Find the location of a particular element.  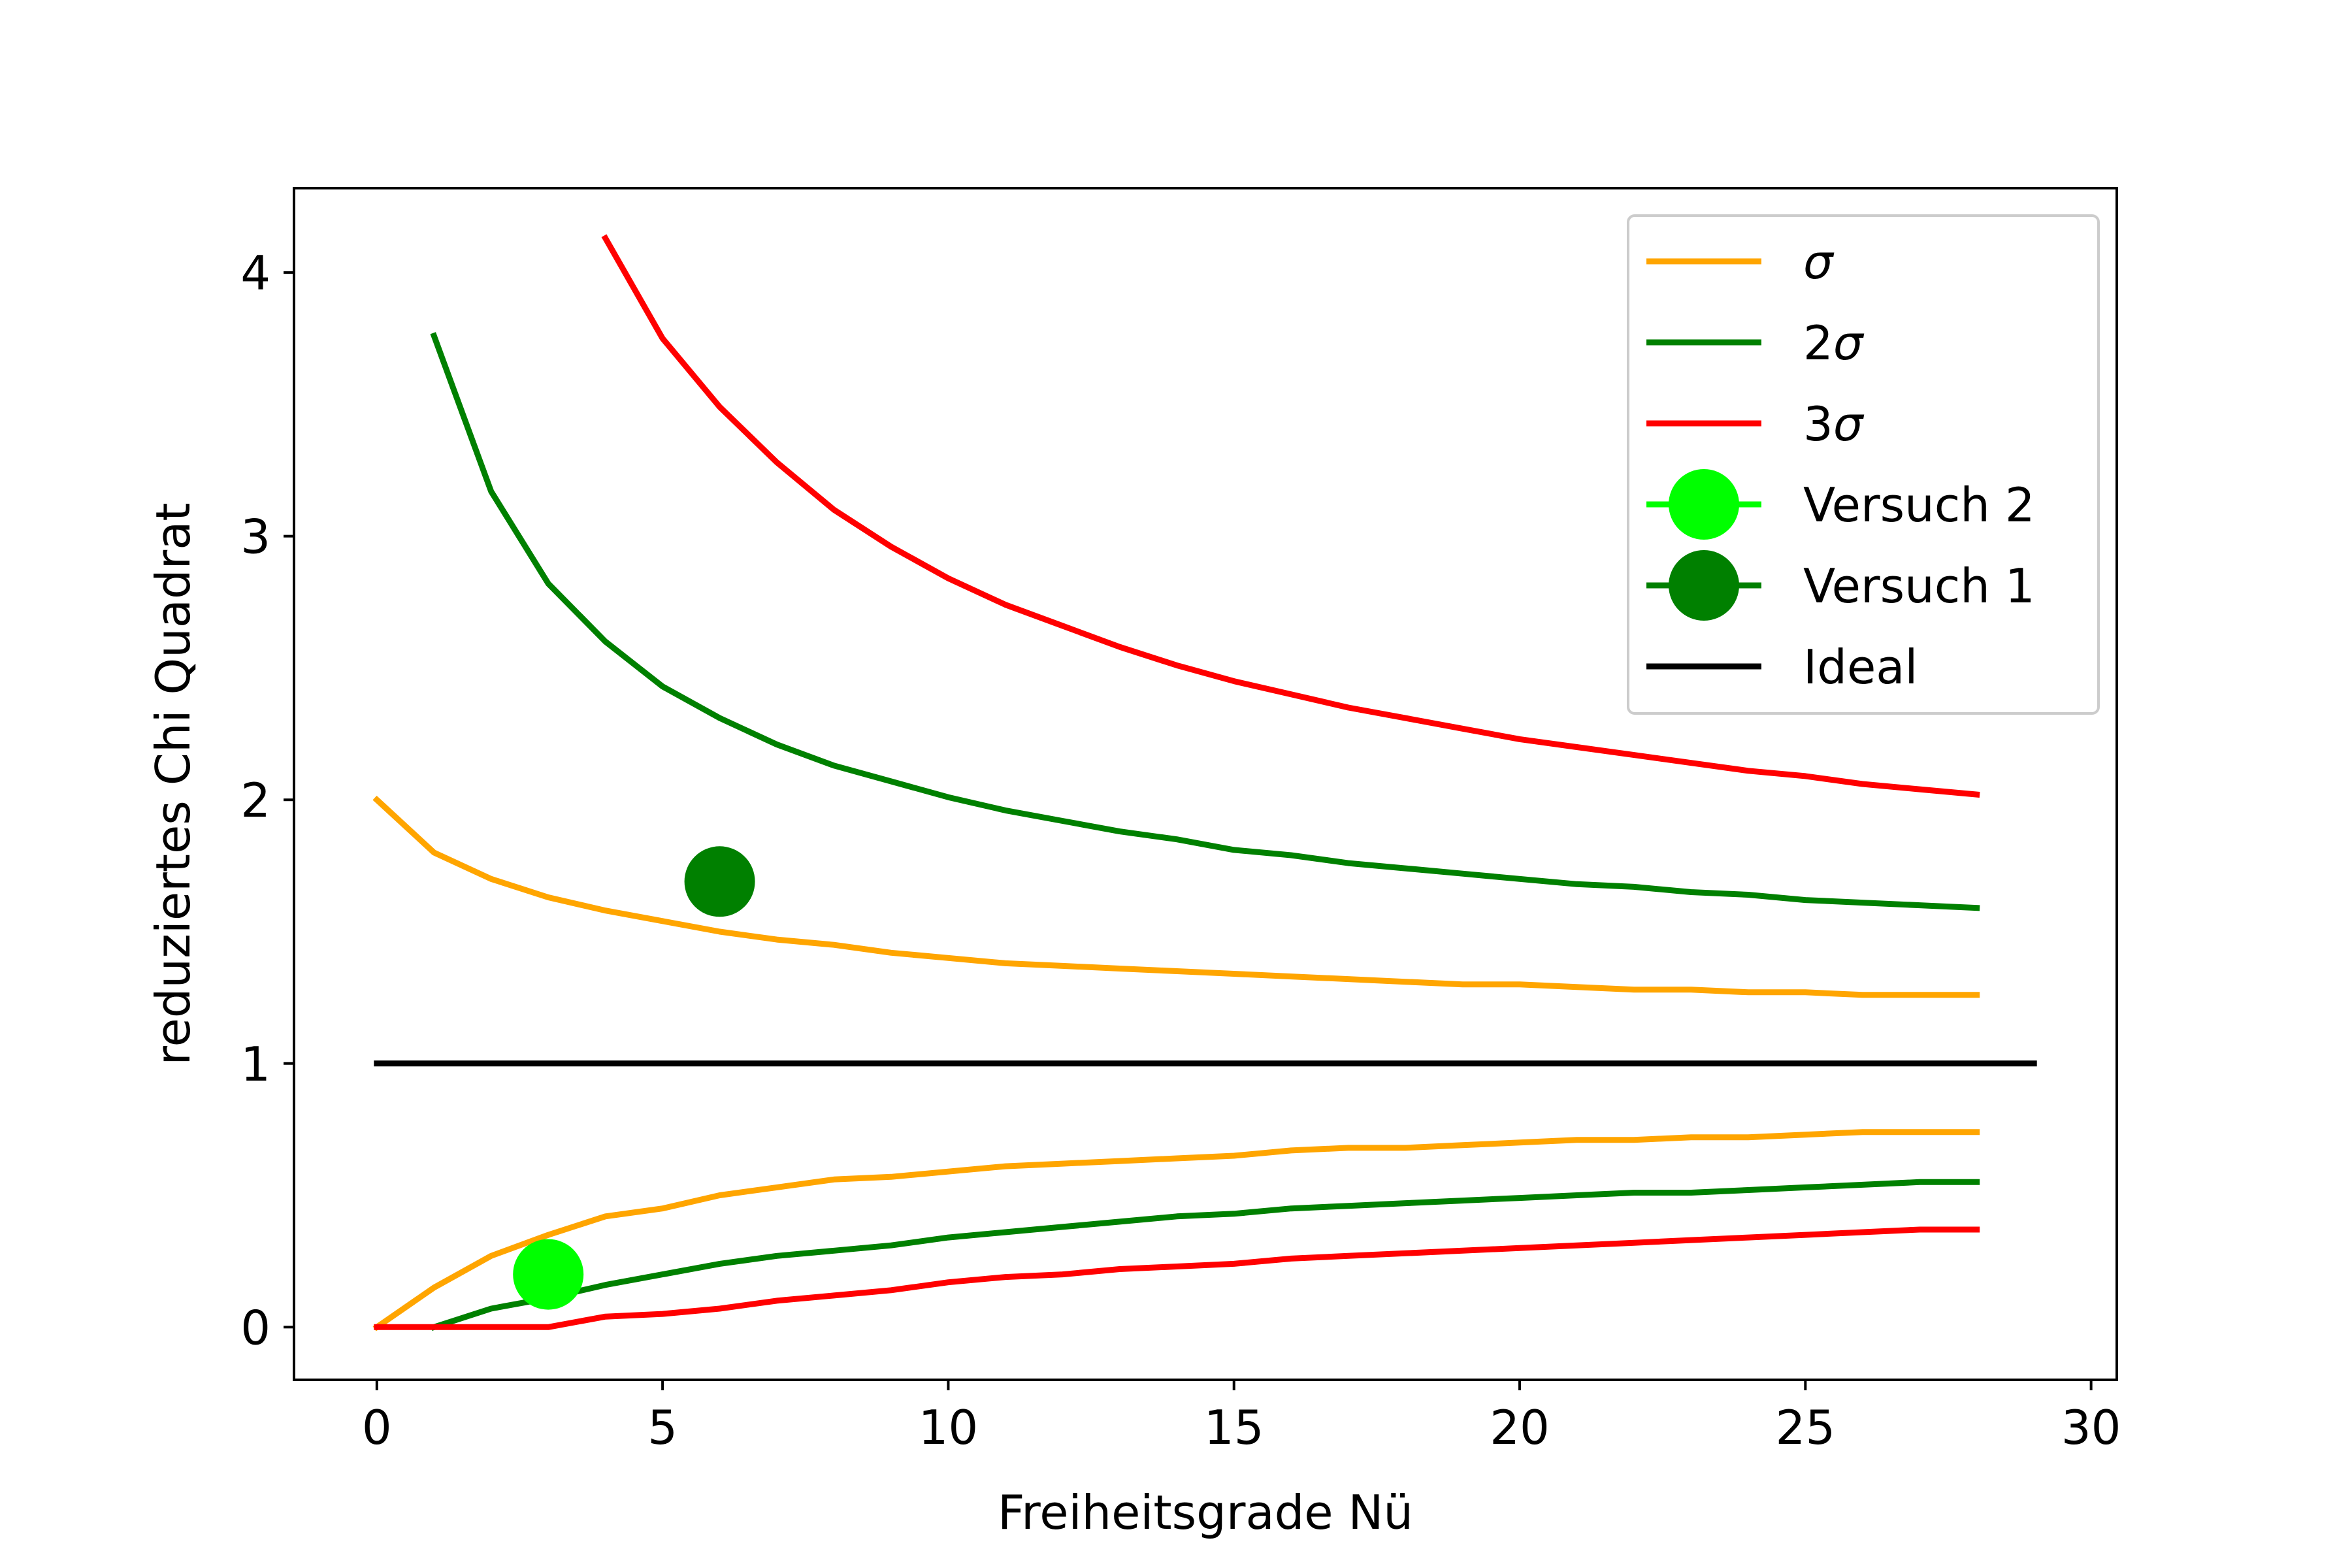

y-tick-label: 1 is located at coordinates (255, 1064).